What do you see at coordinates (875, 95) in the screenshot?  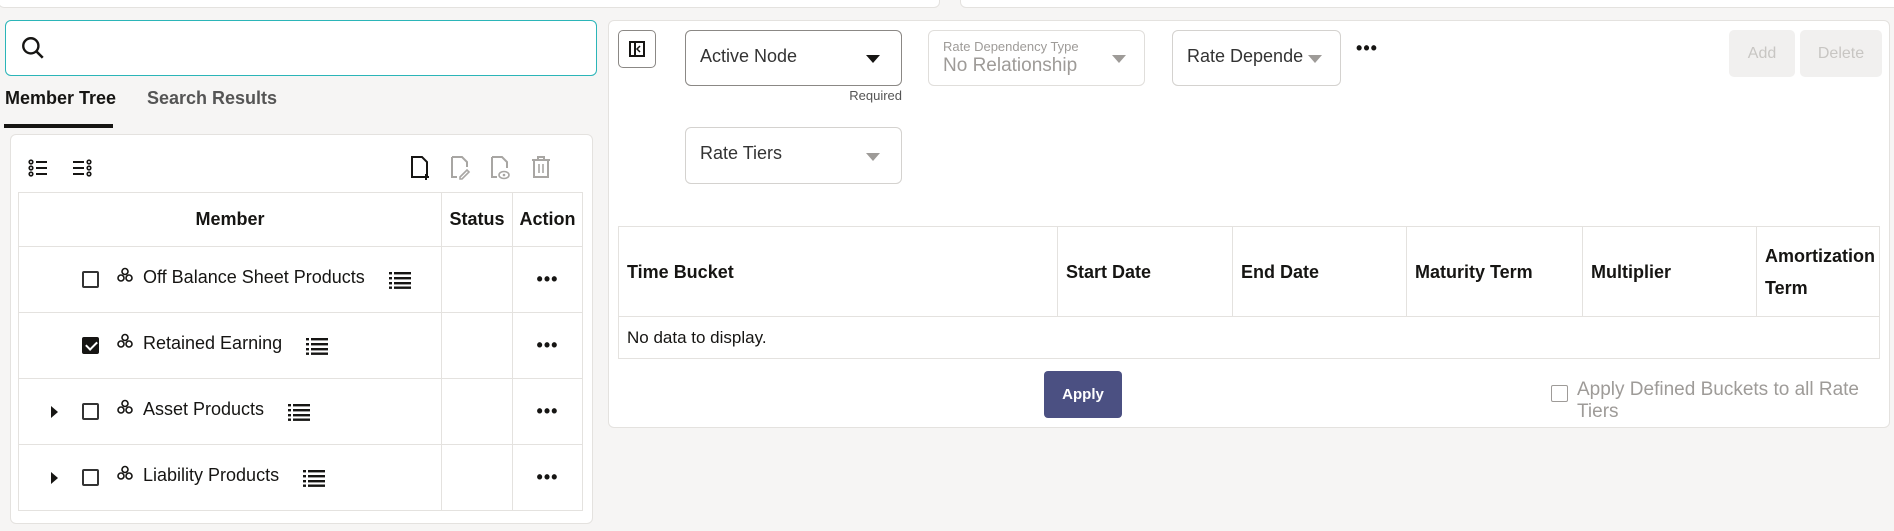 I see `active-node-helper: Required` at bounding box center [875, 95].